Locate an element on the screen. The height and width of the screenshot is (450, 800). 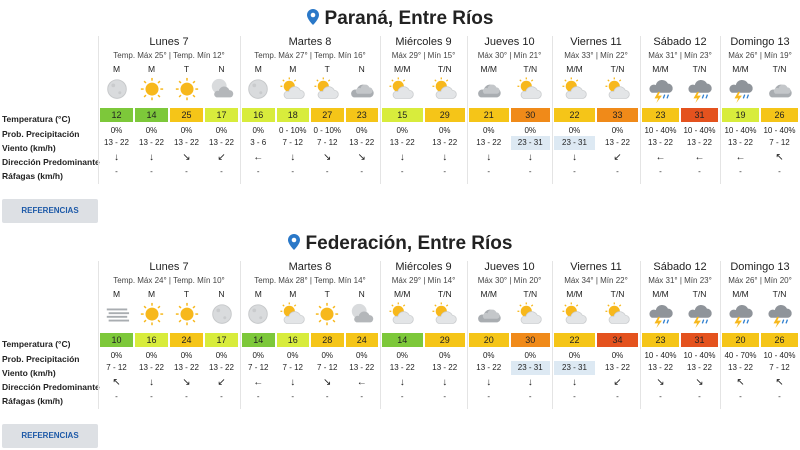
location-pin-icon is located at coordinates (293, 242).